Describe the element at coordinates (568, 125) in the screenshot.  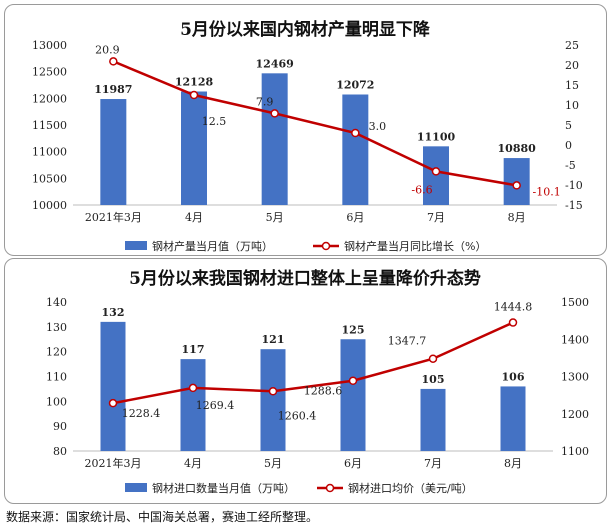
I see `y-right-tick-label: 5` at that location.